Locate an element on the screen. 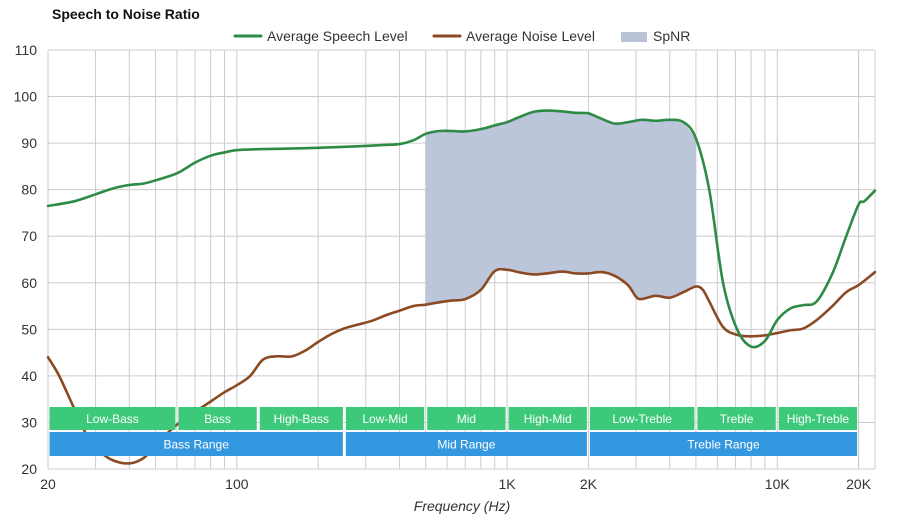 This screenshot has height=520, width=900. band-low-bass is located at coordinates (112, 418).